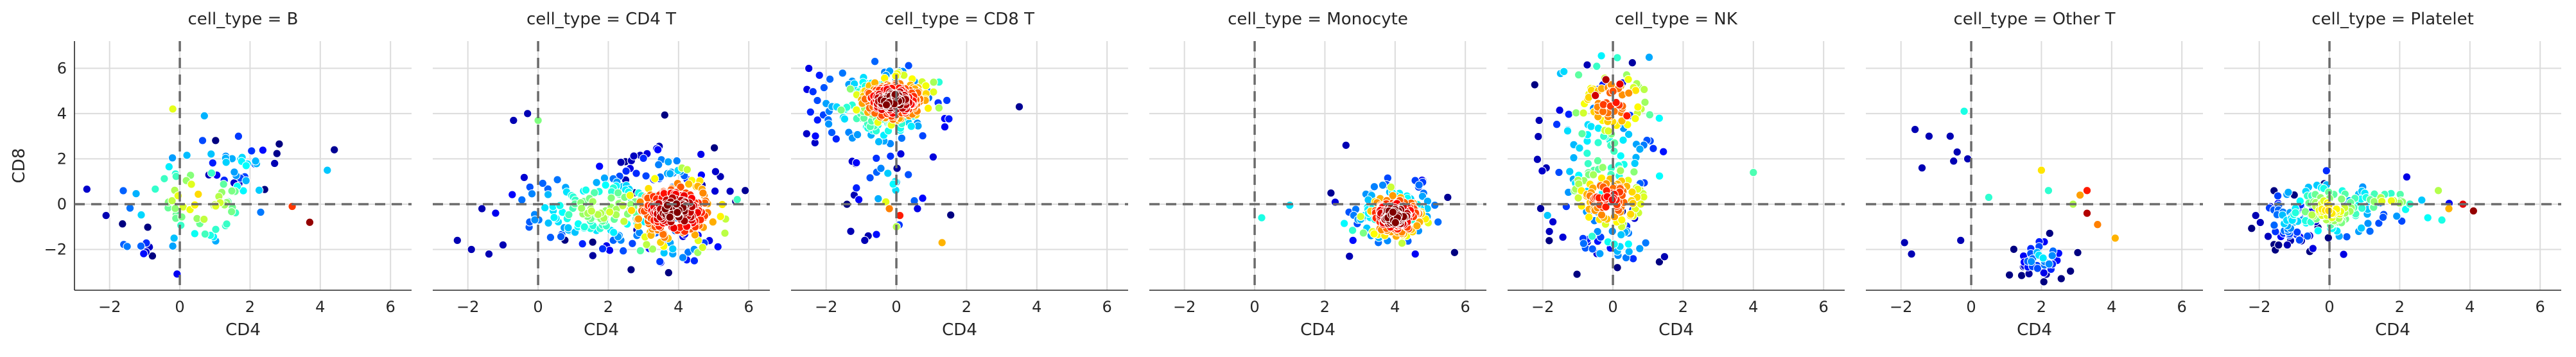 The width and height of the screenshot is (2576, 357). I want to click on facet-panel: cell_type = Platelet −2 0 2 4 6 CD4, so click(2392, 175).